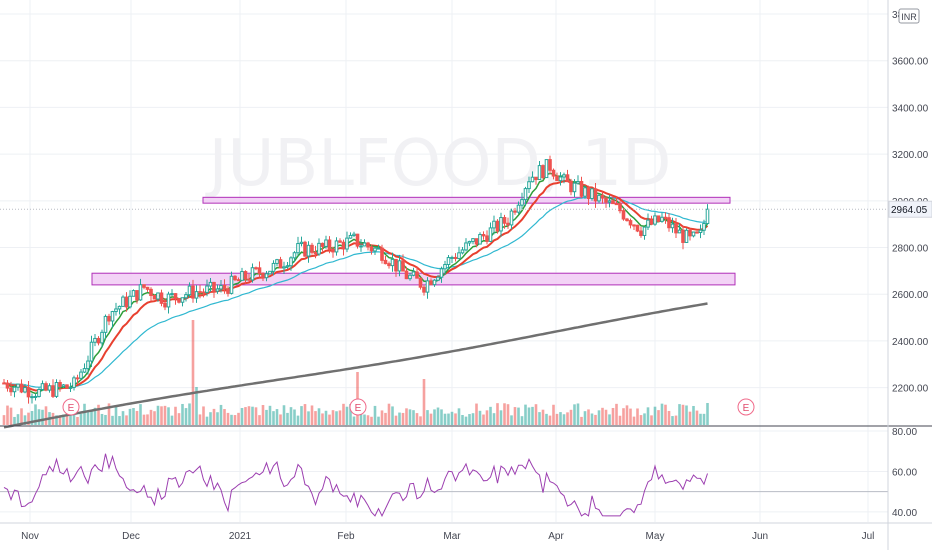 This screenshot has width=932, height=550. I want to click on price-tick-label: 2400.00, so click(910, 342).